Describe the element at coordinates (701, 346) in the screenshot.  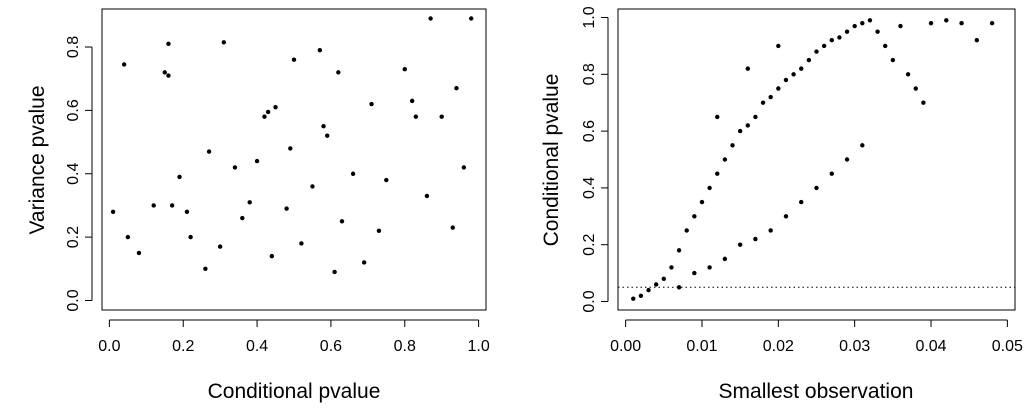
I see `x-tick-label: 0.01` at that location.